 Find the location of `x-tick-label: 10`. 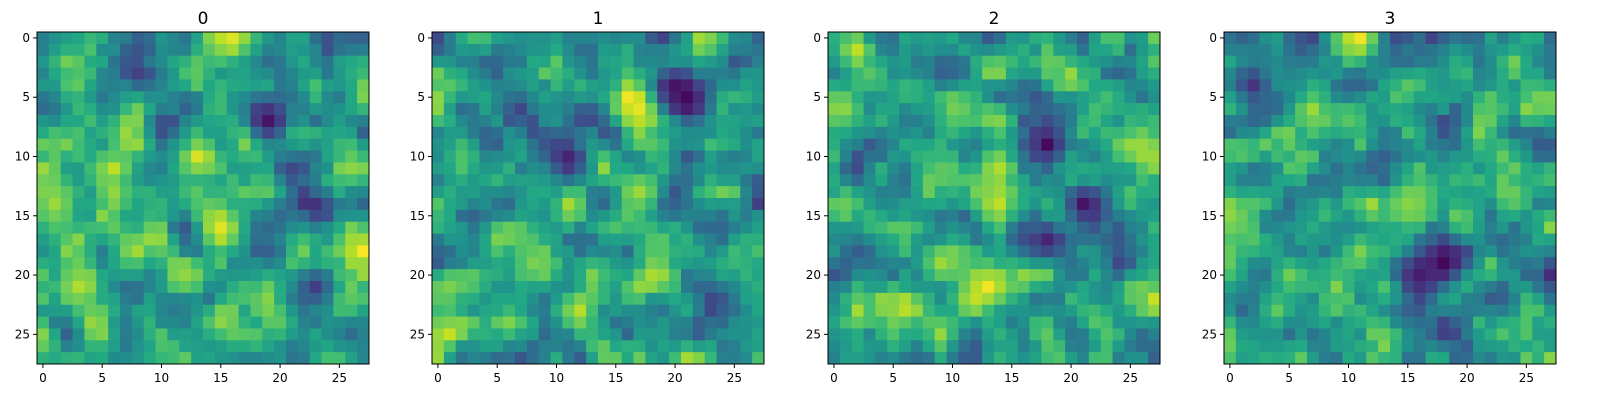

x-tick-label: 10 is located at coordinates (1348, 378).